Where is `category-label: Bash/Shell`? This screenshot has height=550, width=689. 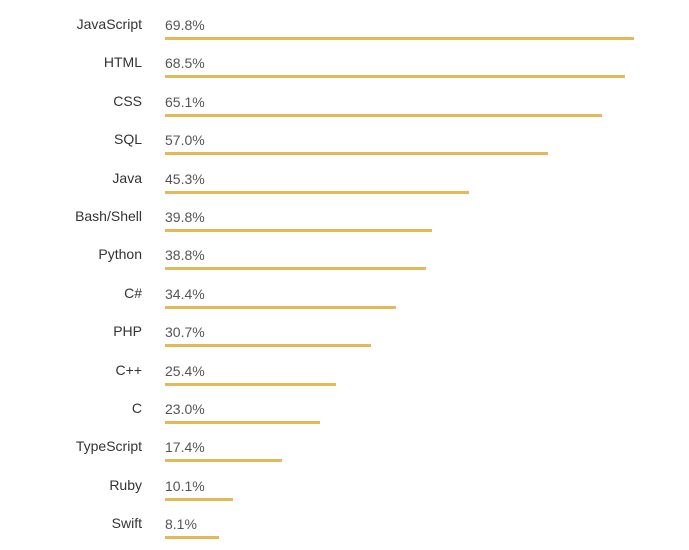
category-label: Bash/Shell is located at coordinates (108, 216).